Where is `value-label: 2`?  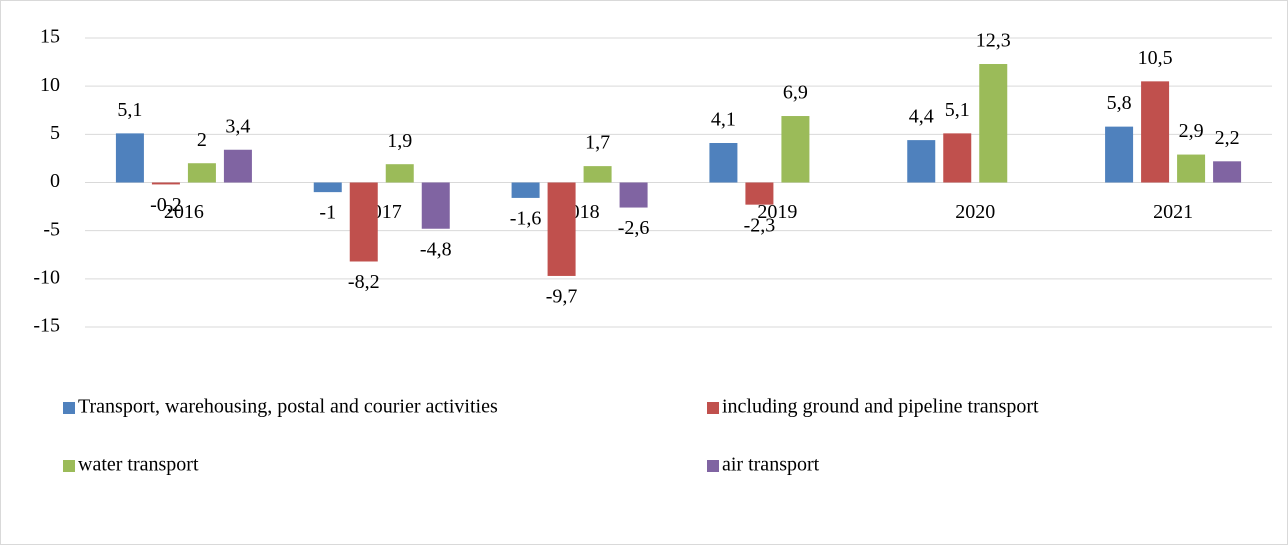 value-label: 2 is located at coordinates (202, 140).